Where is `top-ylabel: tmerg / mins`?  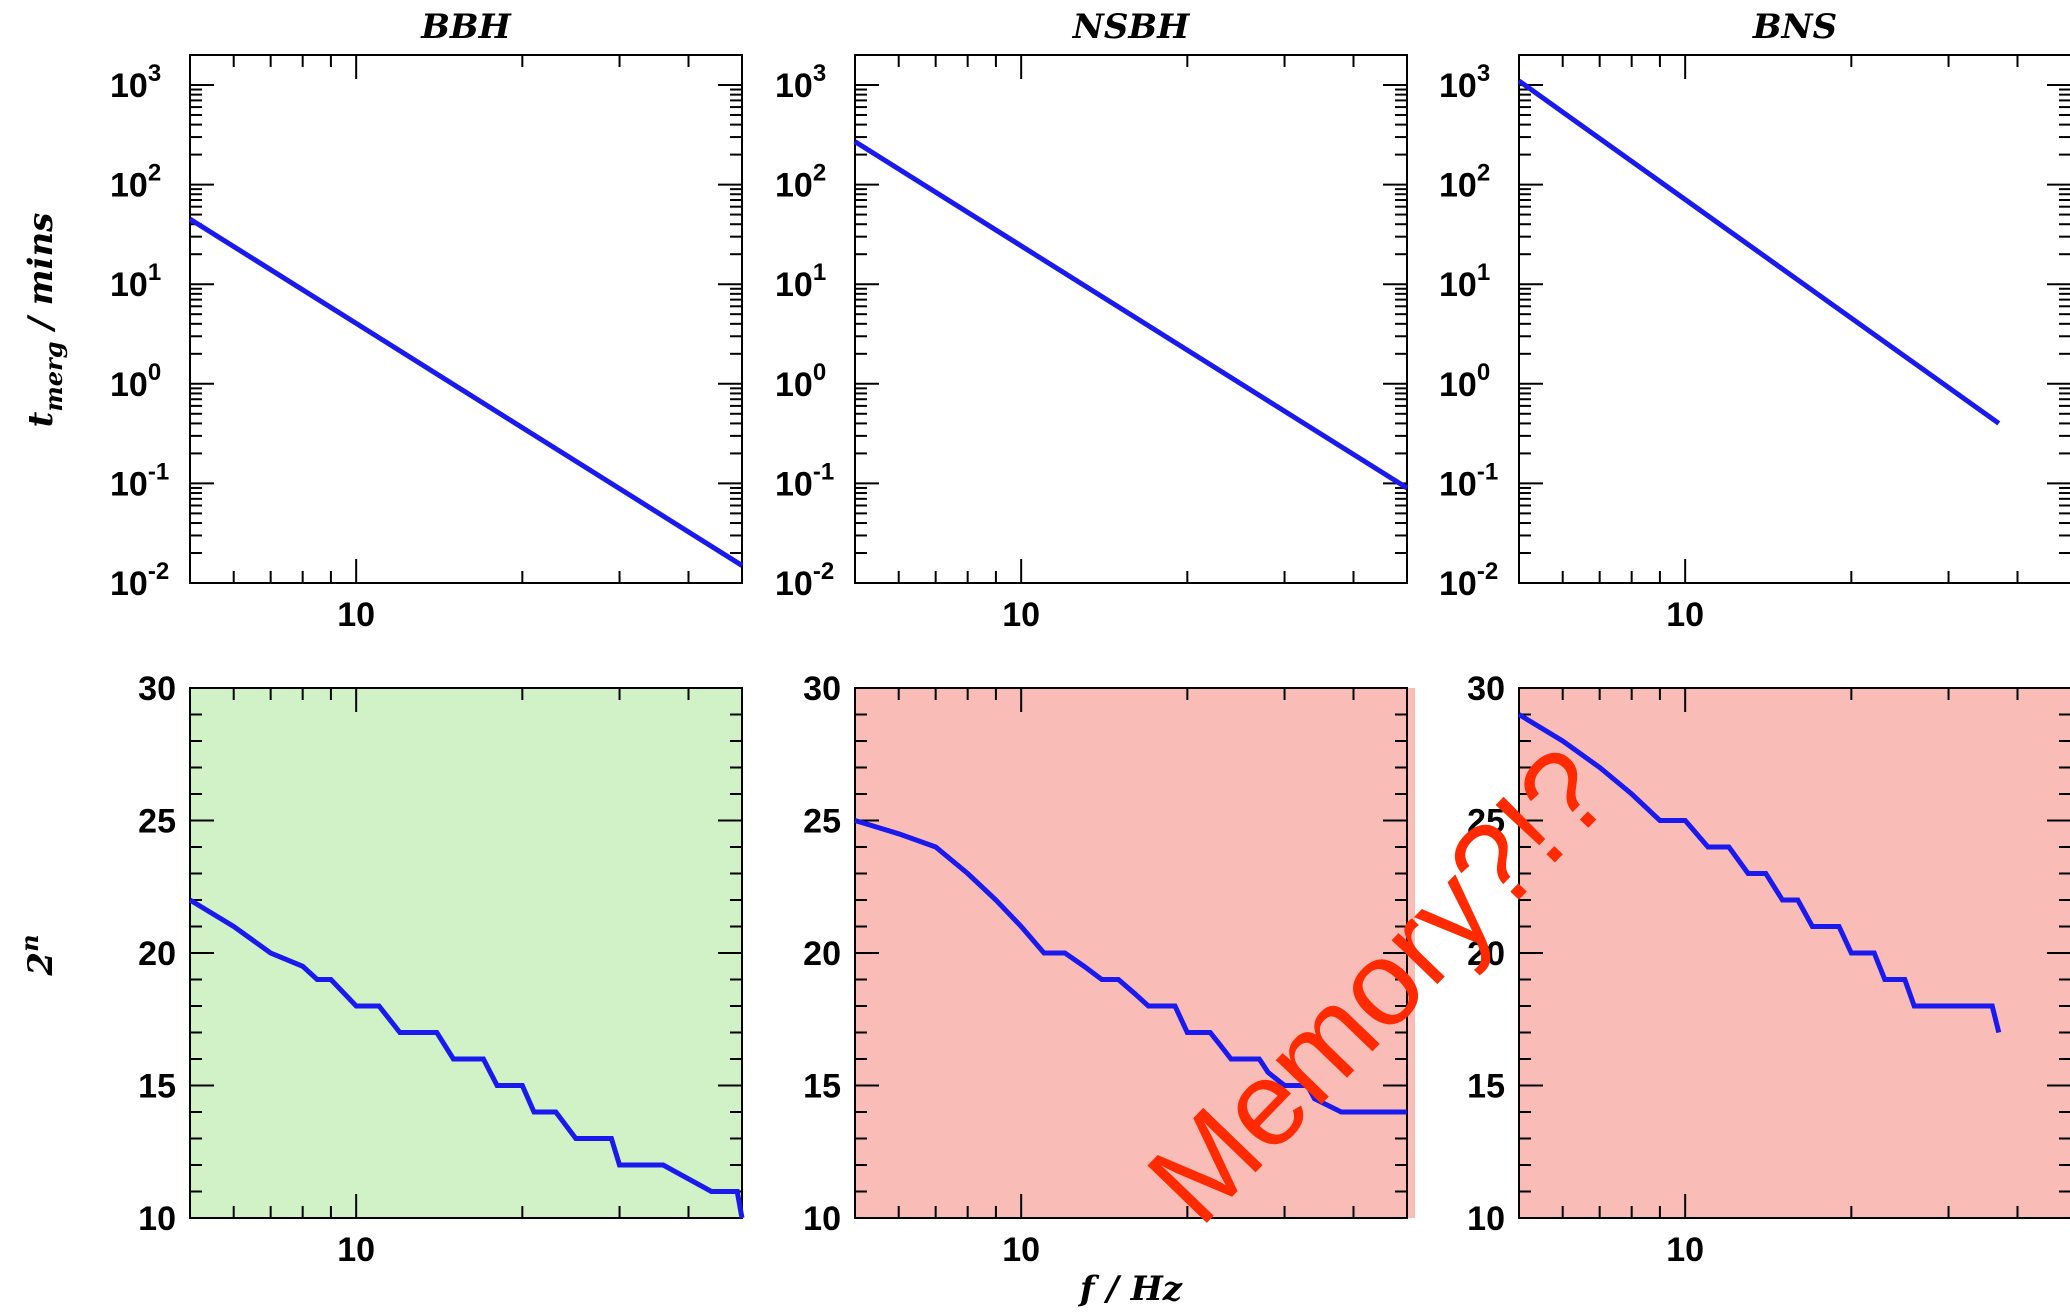 top-ylabel: tmerg / mins is located at coordinates (44, 320).